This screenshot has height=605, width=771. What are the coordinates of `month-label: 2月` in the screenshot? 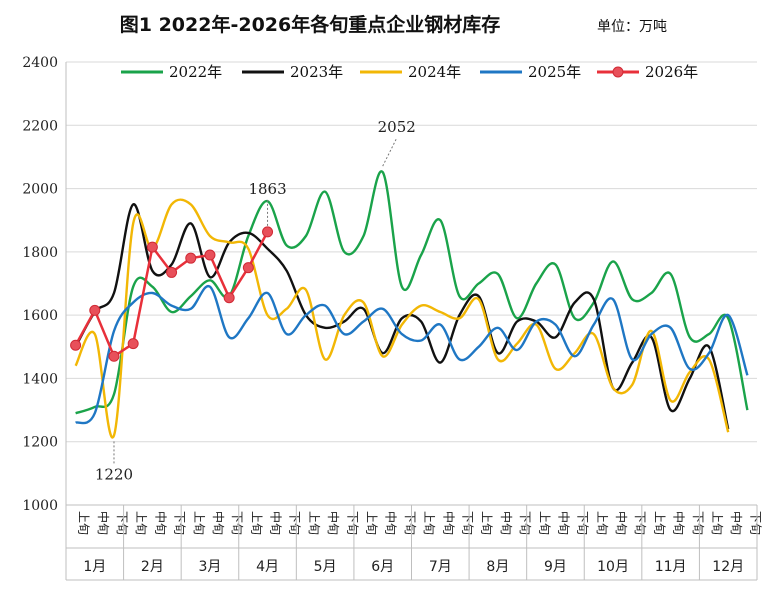 It's located at (152, 567).